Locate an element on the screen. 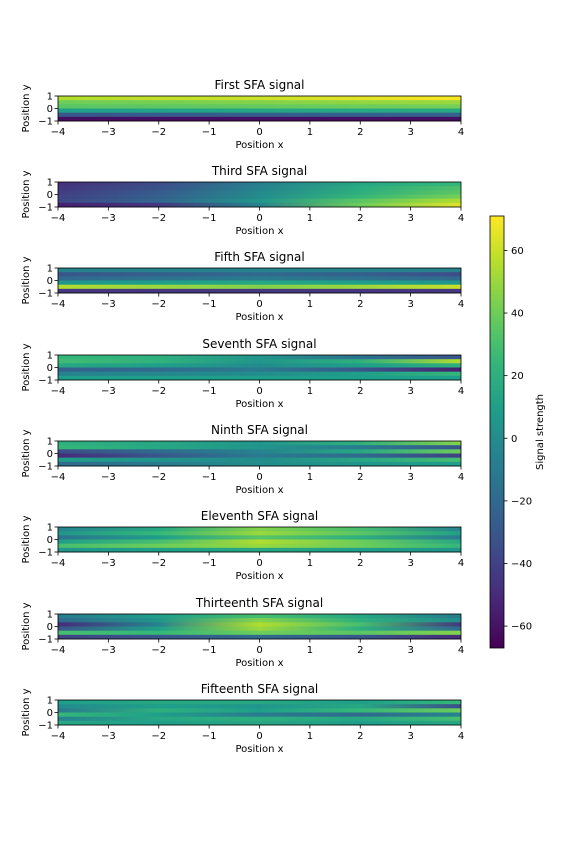 This screenshot has width=576, height=864. subplot-title: Ninth SFA signal is located at coordinates (259, 430).